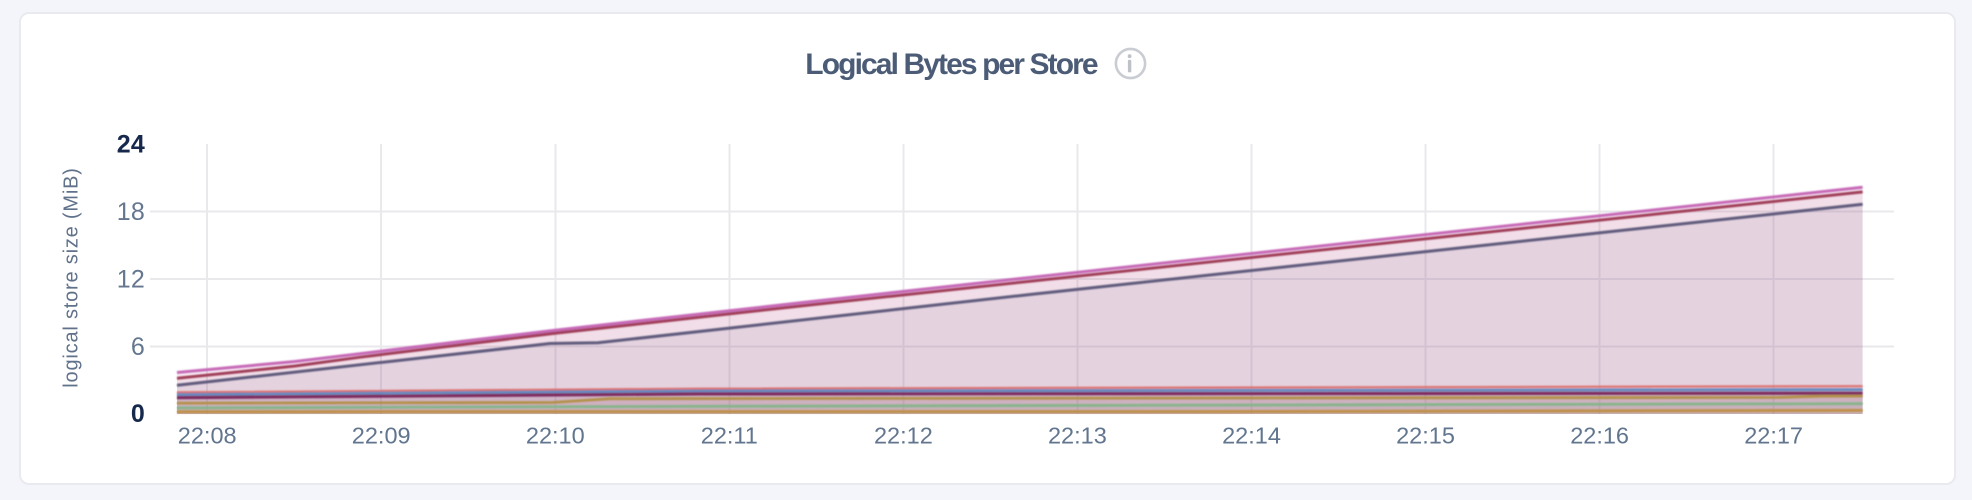  I want to click on svg-text: 24, so click(131, 145).